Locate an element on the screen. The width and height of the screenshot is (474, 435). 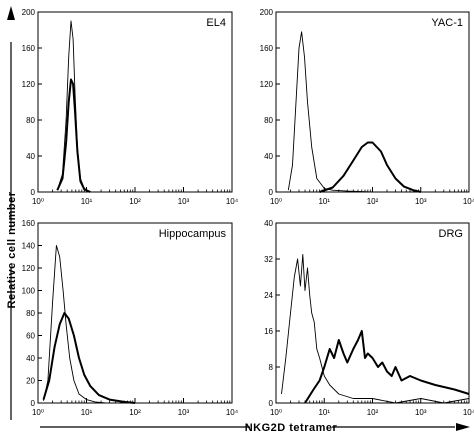
panel-title: DRG is located at coordinates (451, 234).